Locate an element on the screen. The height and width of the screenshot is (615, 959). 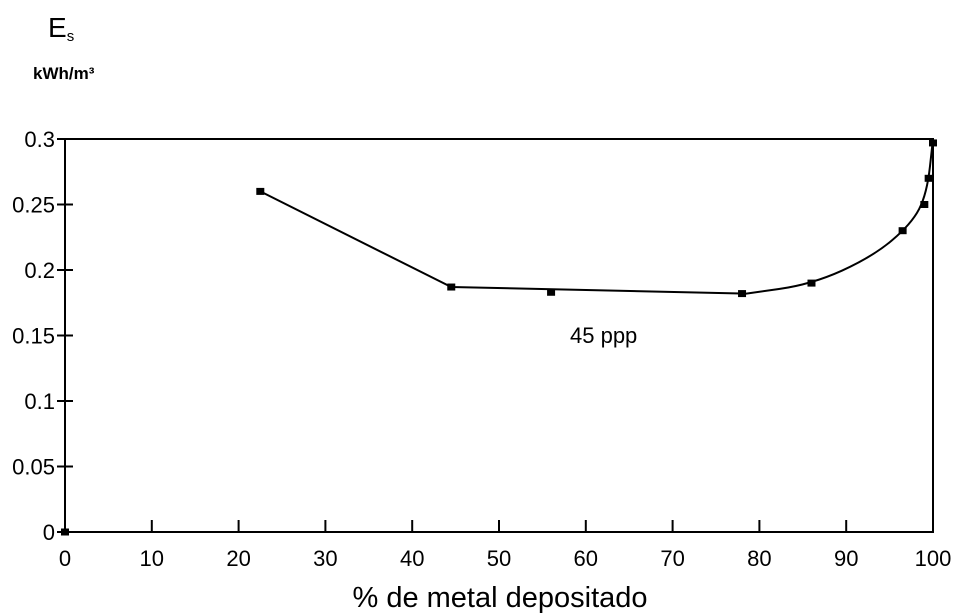
y-tick-label: 0.05 is located at coordinates (33, 467).